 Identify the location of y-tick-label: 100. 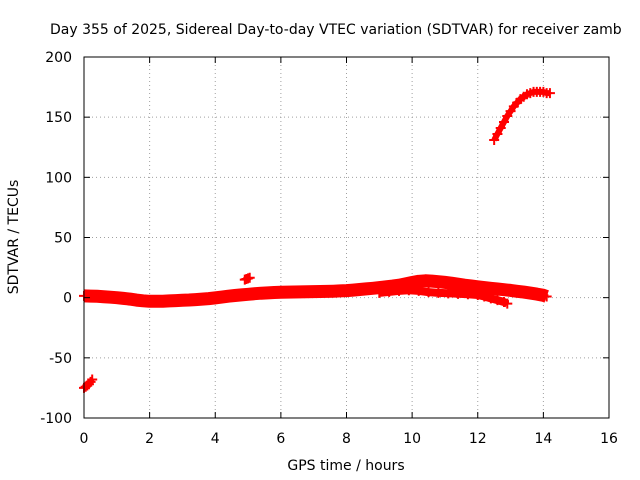
(58, 178).